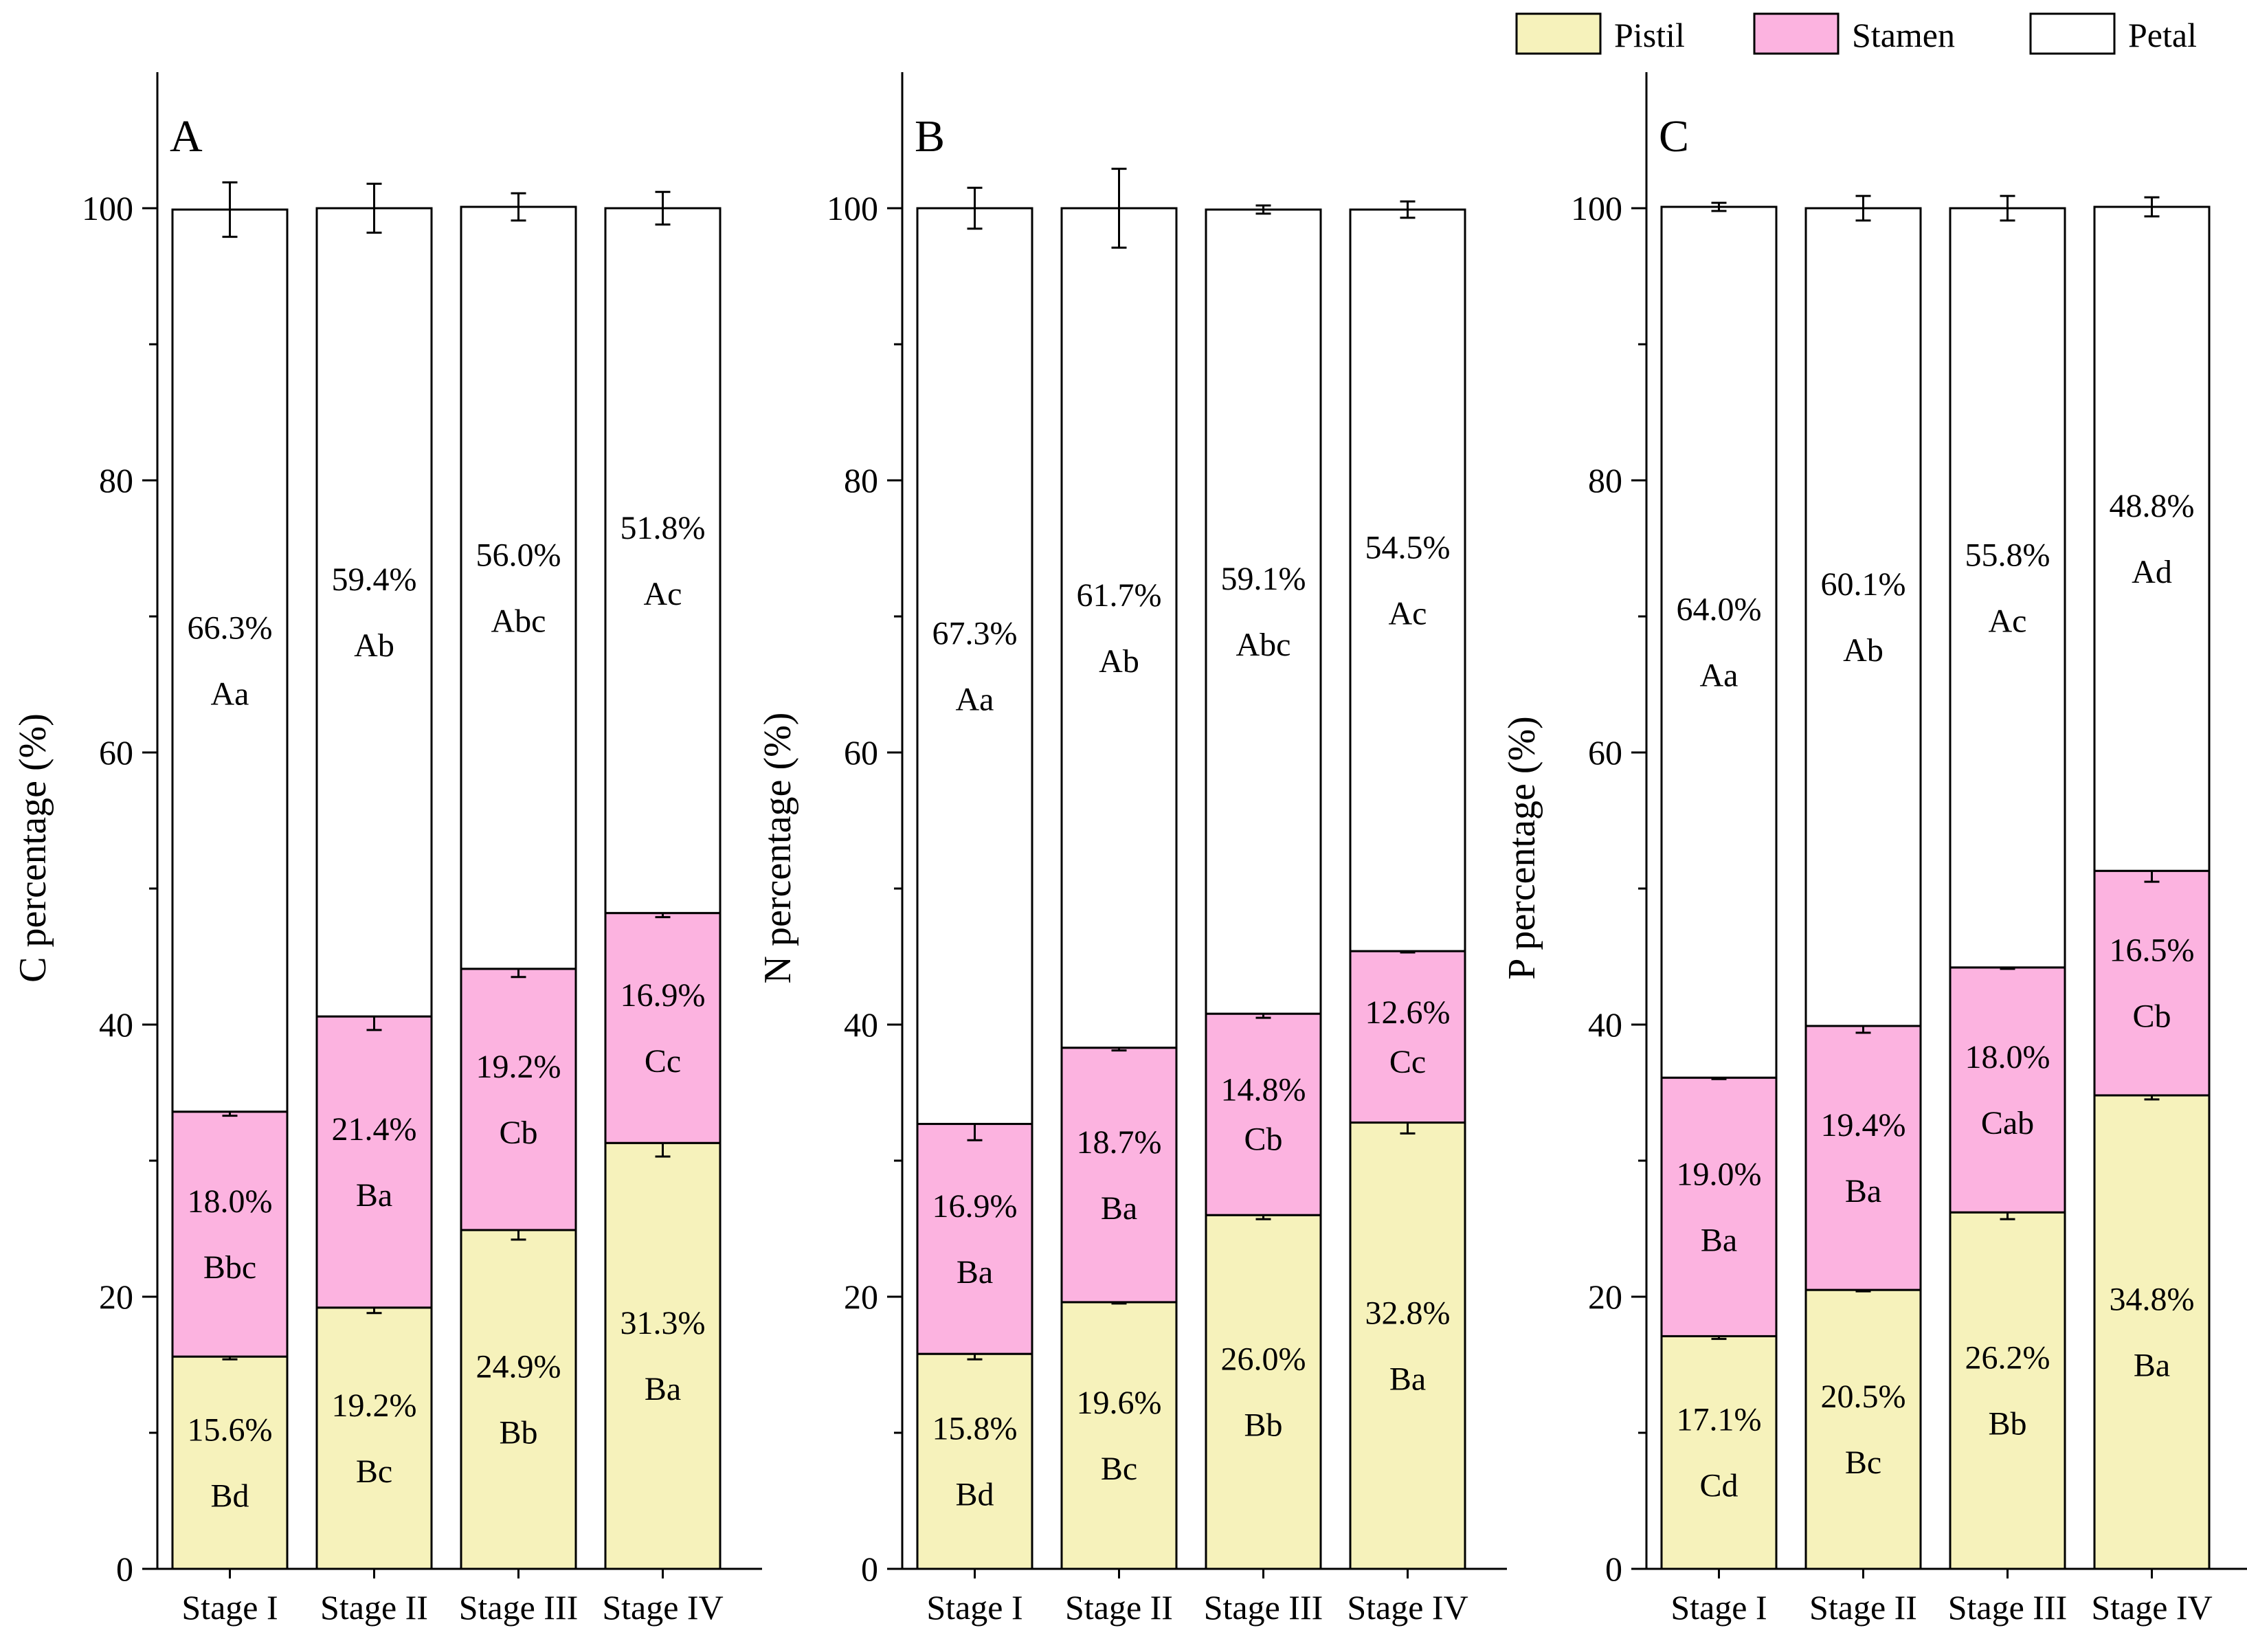 The width and height of the screenshot is (2247, 1652). I want to click on data-label: 54.5%, so click(1408, 548).